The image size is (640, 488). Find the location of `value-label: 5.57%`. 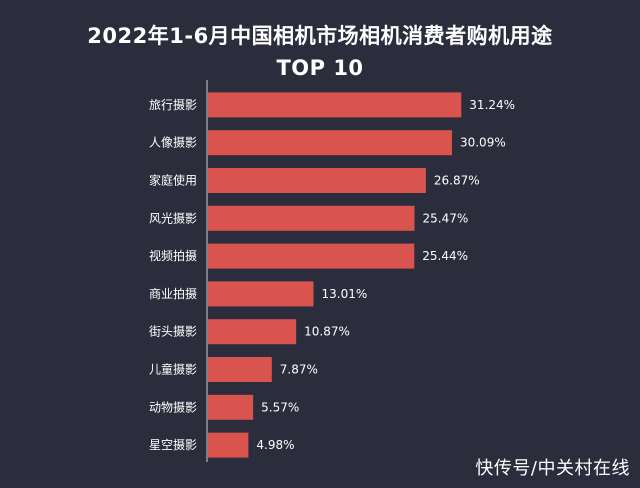

value-label: 5.57% is located at coordinates (280, 407).